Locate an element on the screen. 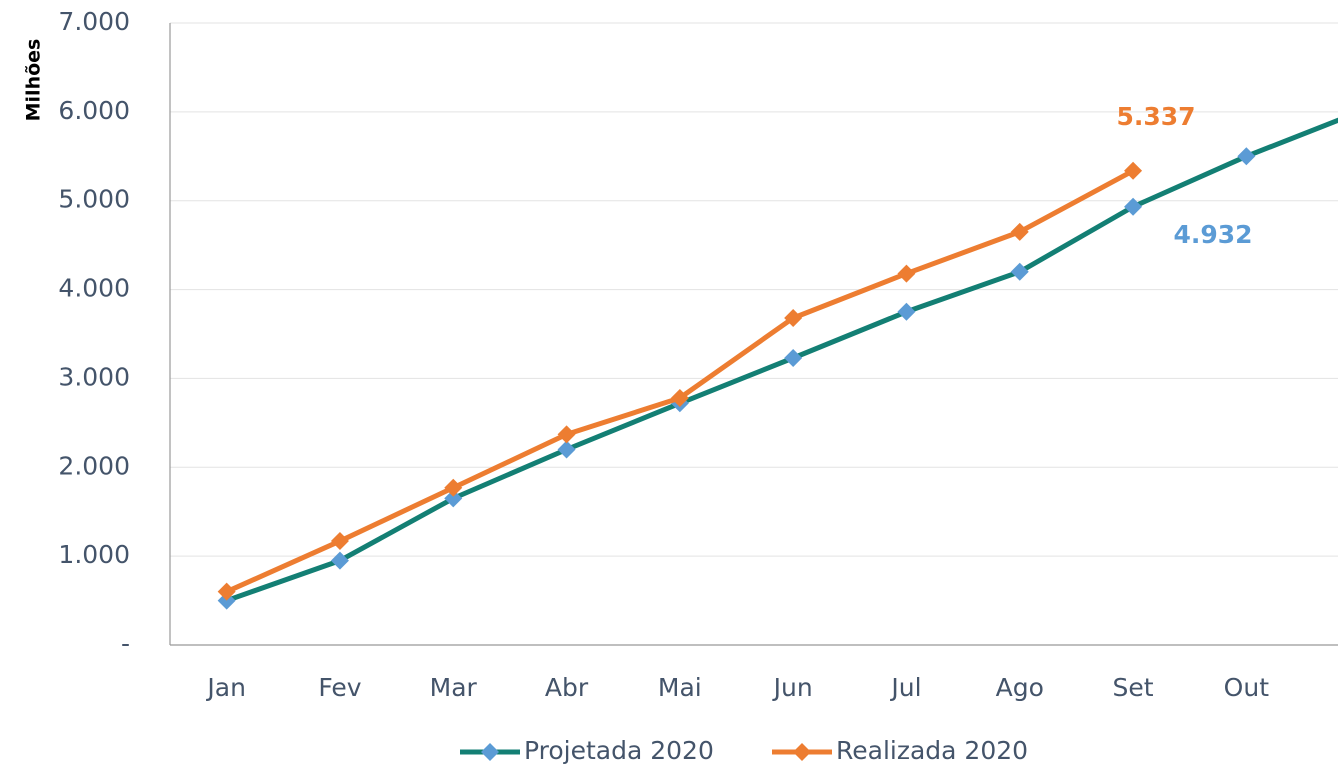  y-tick-label: 7.000 is located at coordinates (94, 21).